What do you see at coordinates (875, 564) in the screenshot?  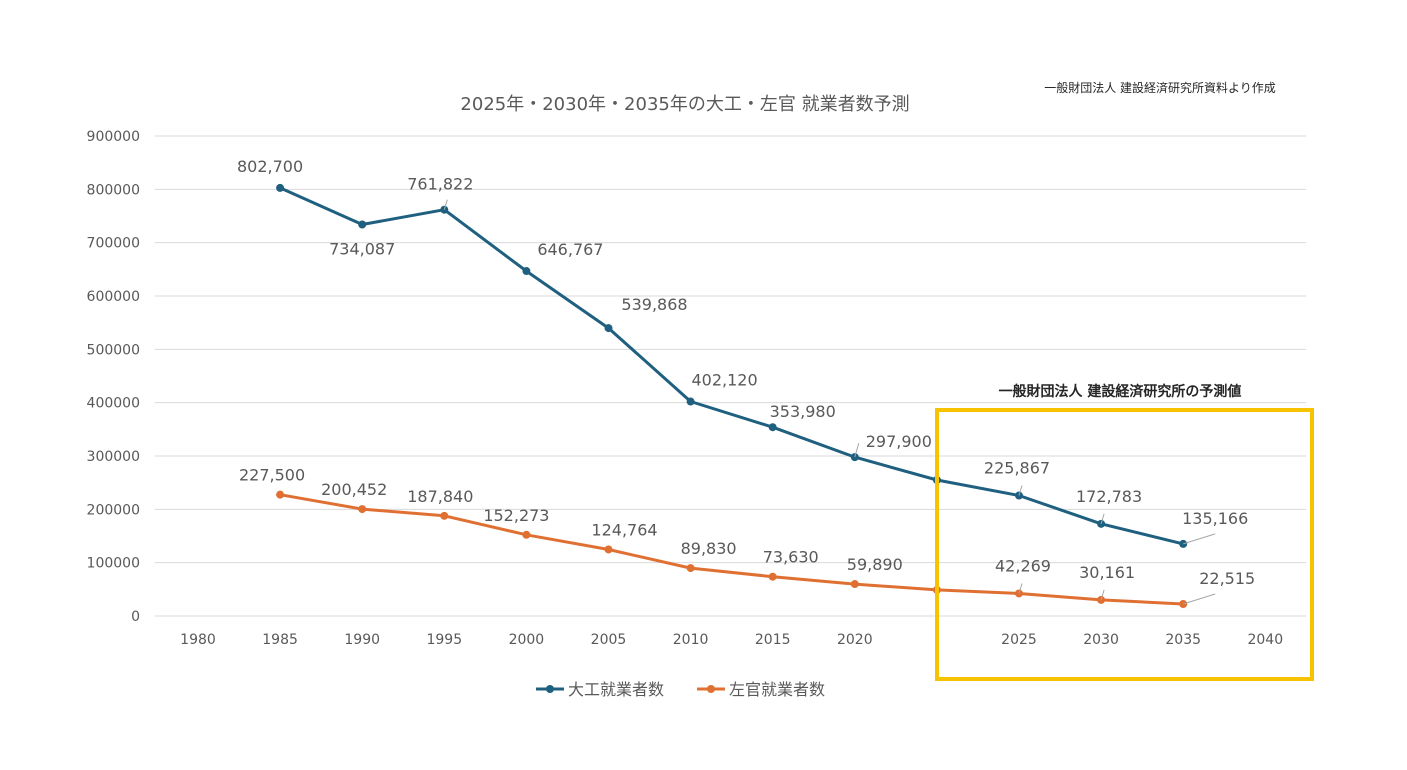 I see `data-label: 59,890` at bounding box center [875, 564].